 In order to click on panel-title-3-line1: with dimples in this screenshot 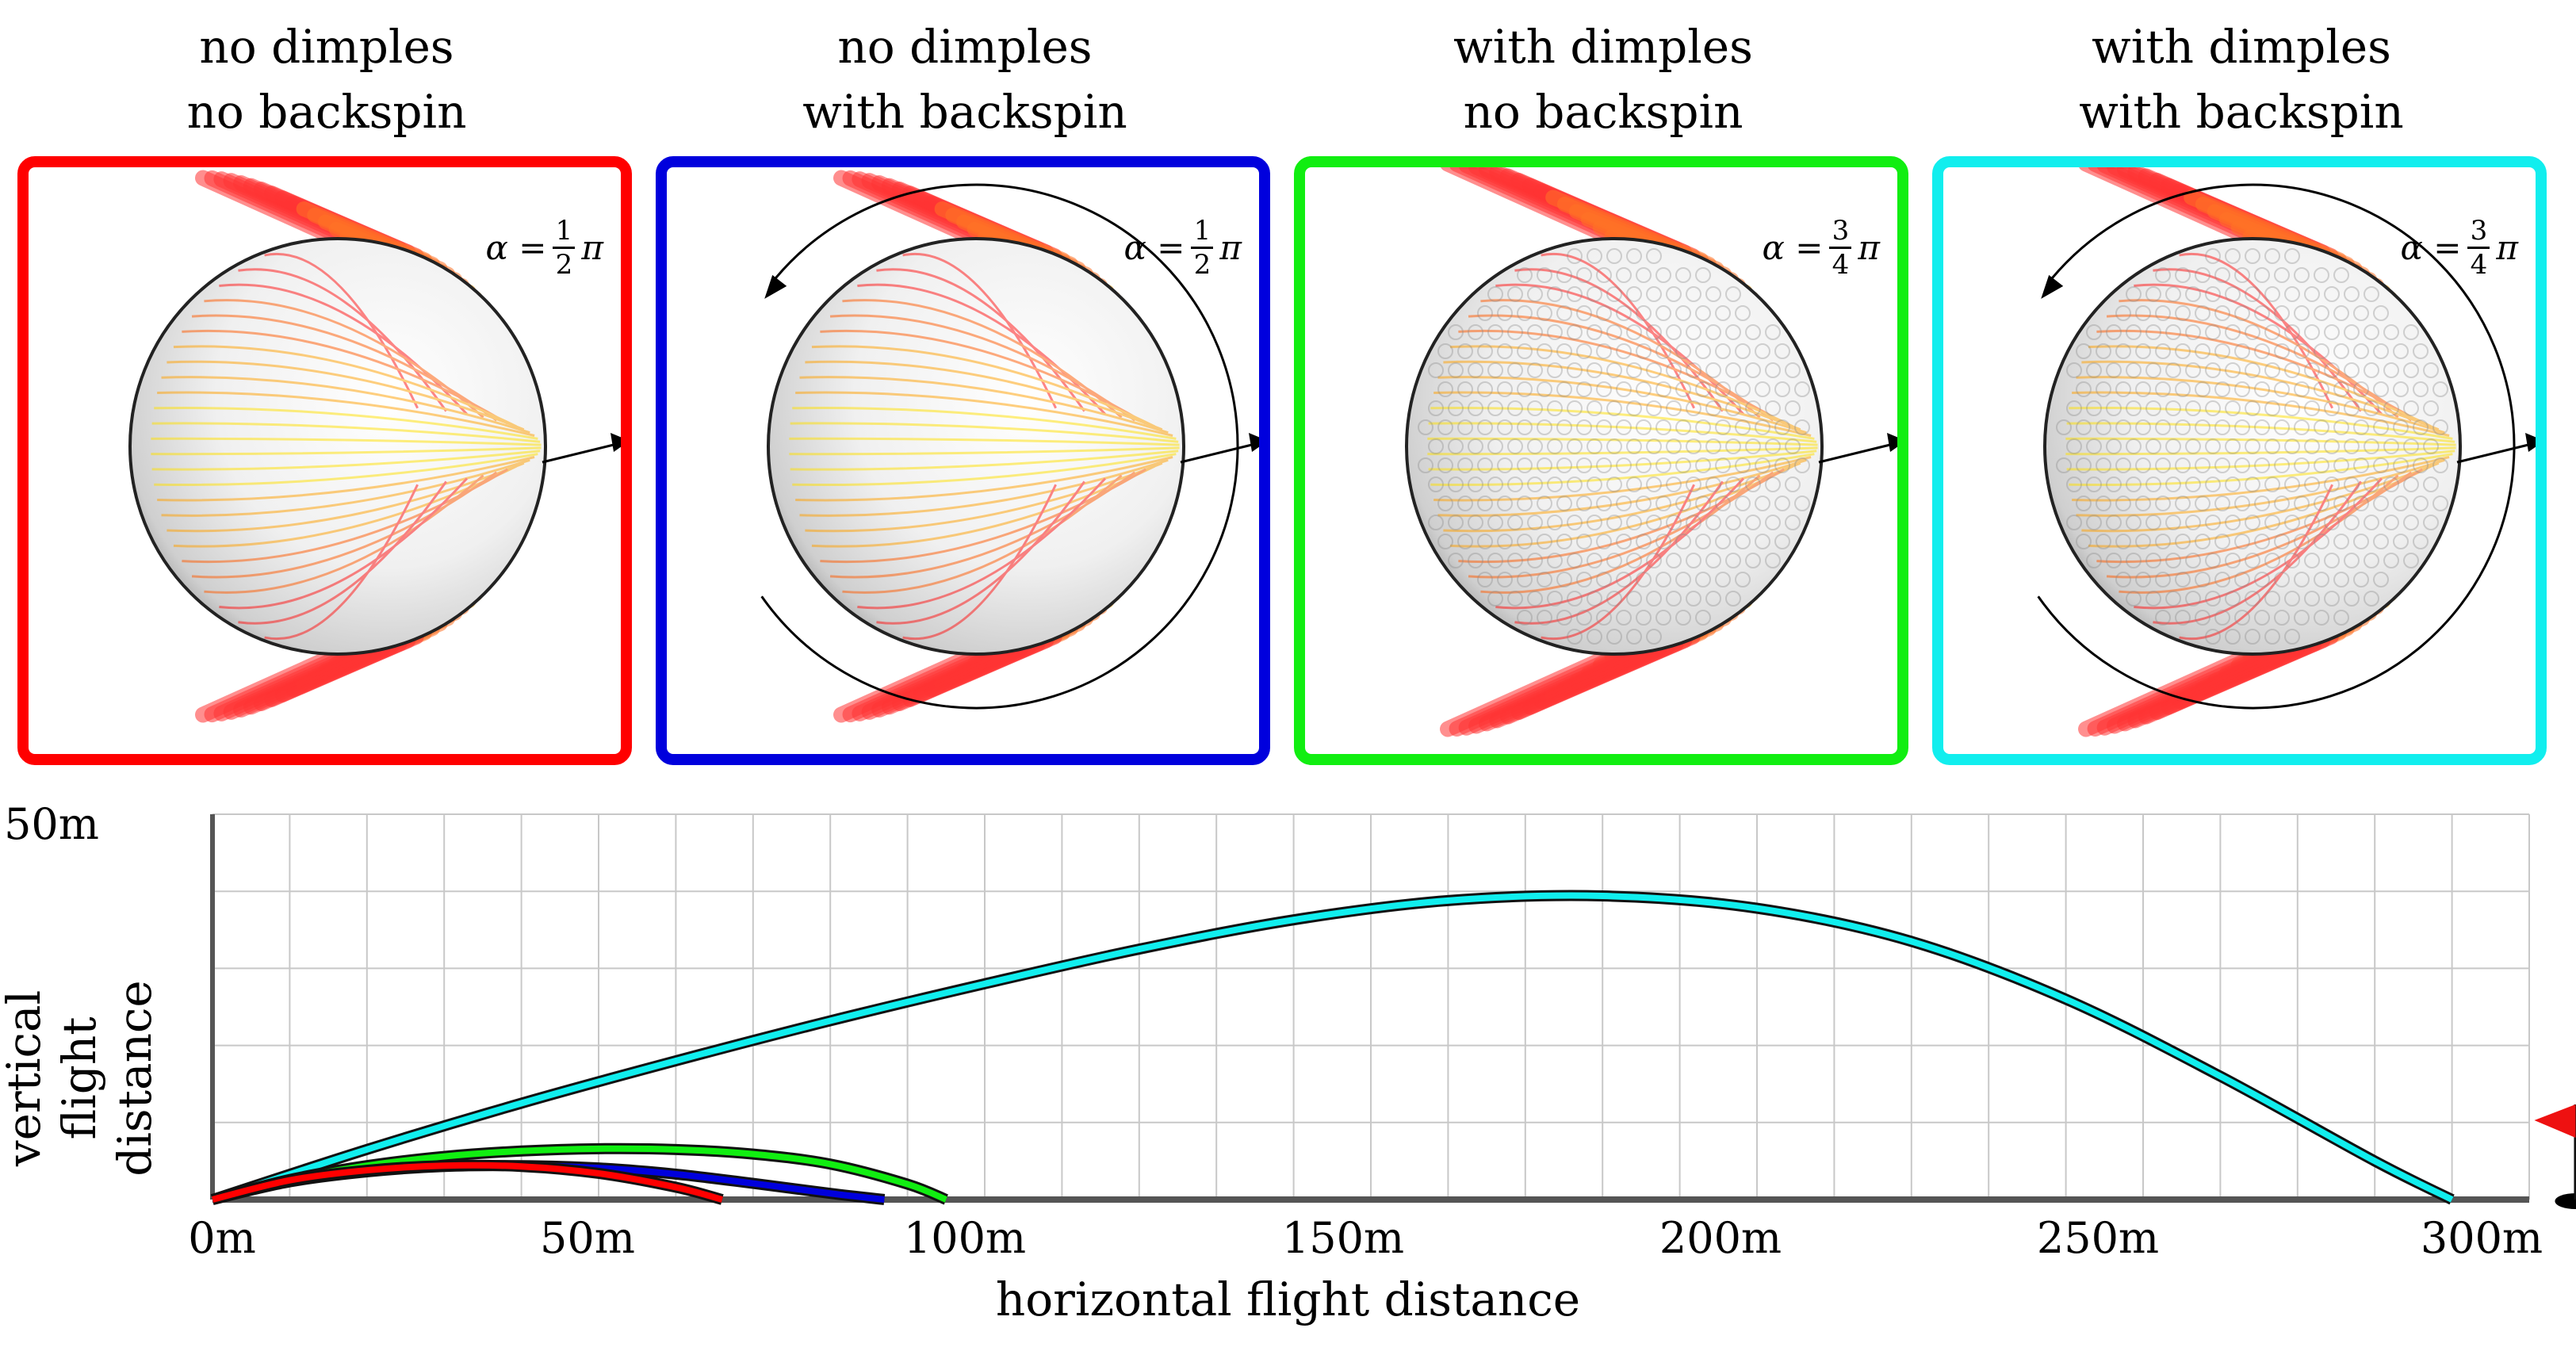, I will do `click(1603, 47)`.